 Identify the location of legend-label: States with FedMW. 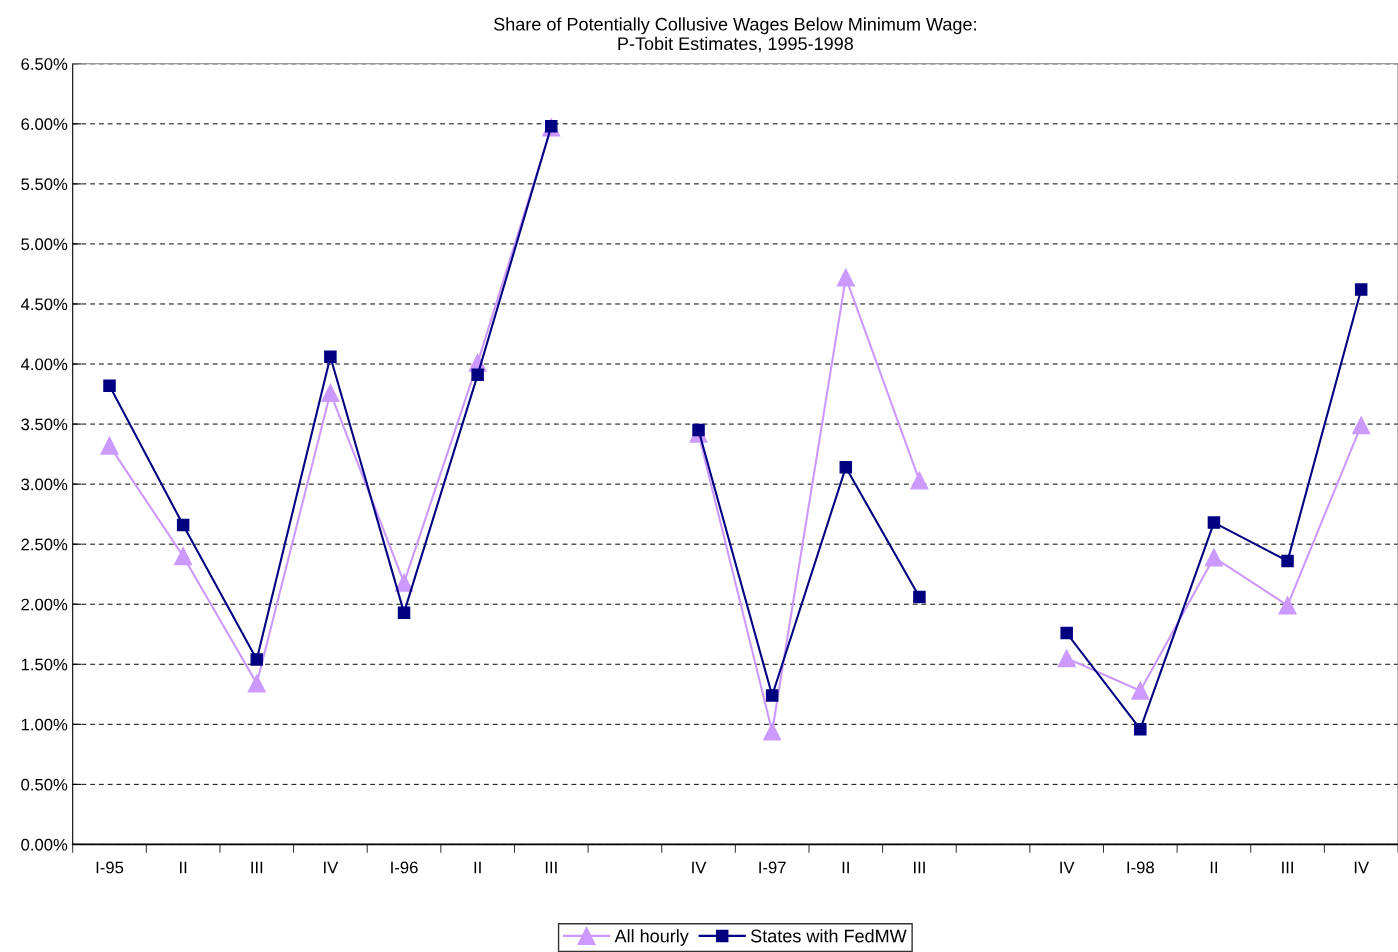
(829, 936).